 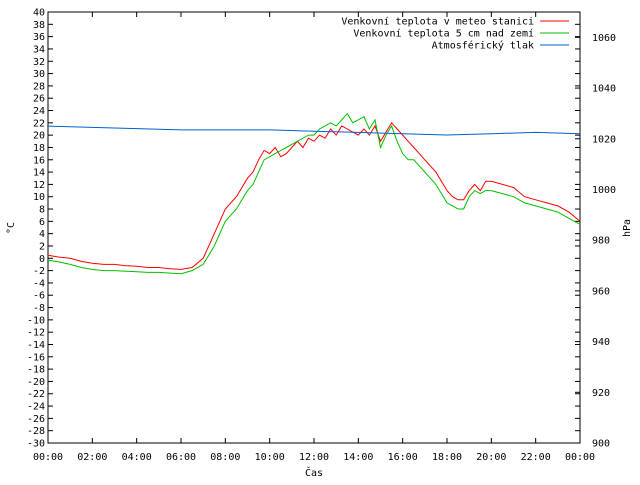 I want to click on legend-label-3: Atmosférický tlak, so click(x=483, y=46).